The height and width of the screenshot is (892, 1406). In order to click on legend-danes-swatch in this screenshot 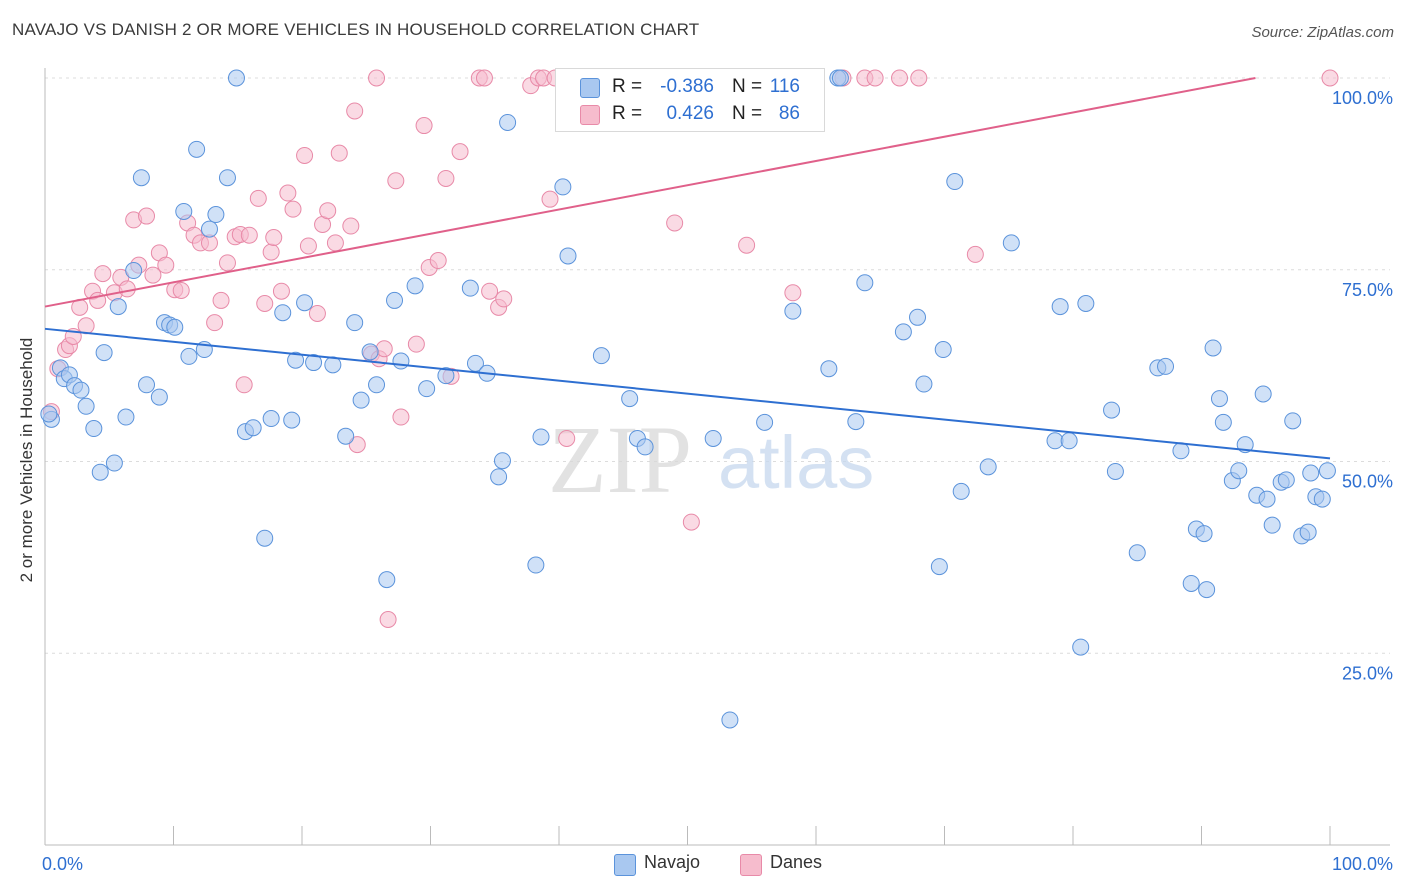, I will do `click(751, 865)`.